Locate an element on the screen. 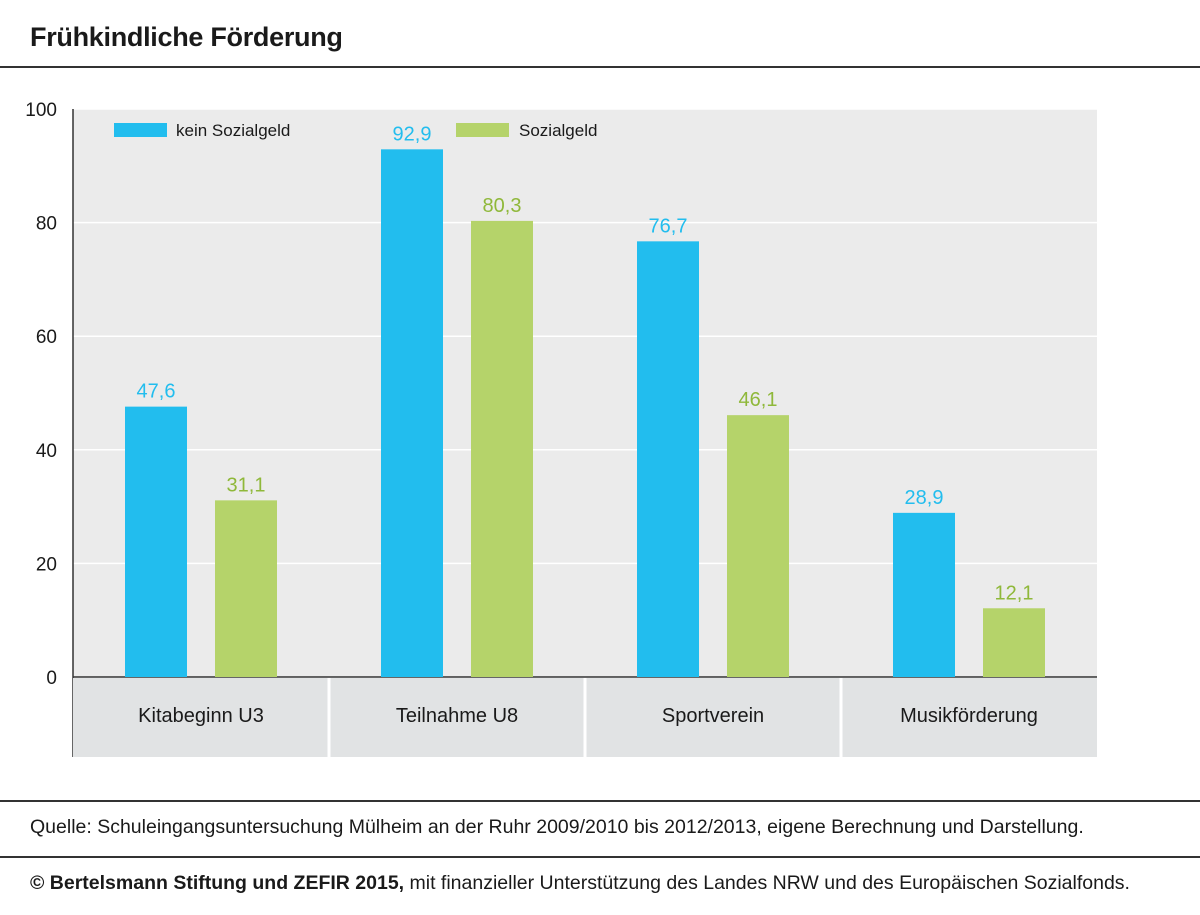 This screenshot has height=915, width=1200. y-tick-label: 40 is located at coordinates (46, 451).